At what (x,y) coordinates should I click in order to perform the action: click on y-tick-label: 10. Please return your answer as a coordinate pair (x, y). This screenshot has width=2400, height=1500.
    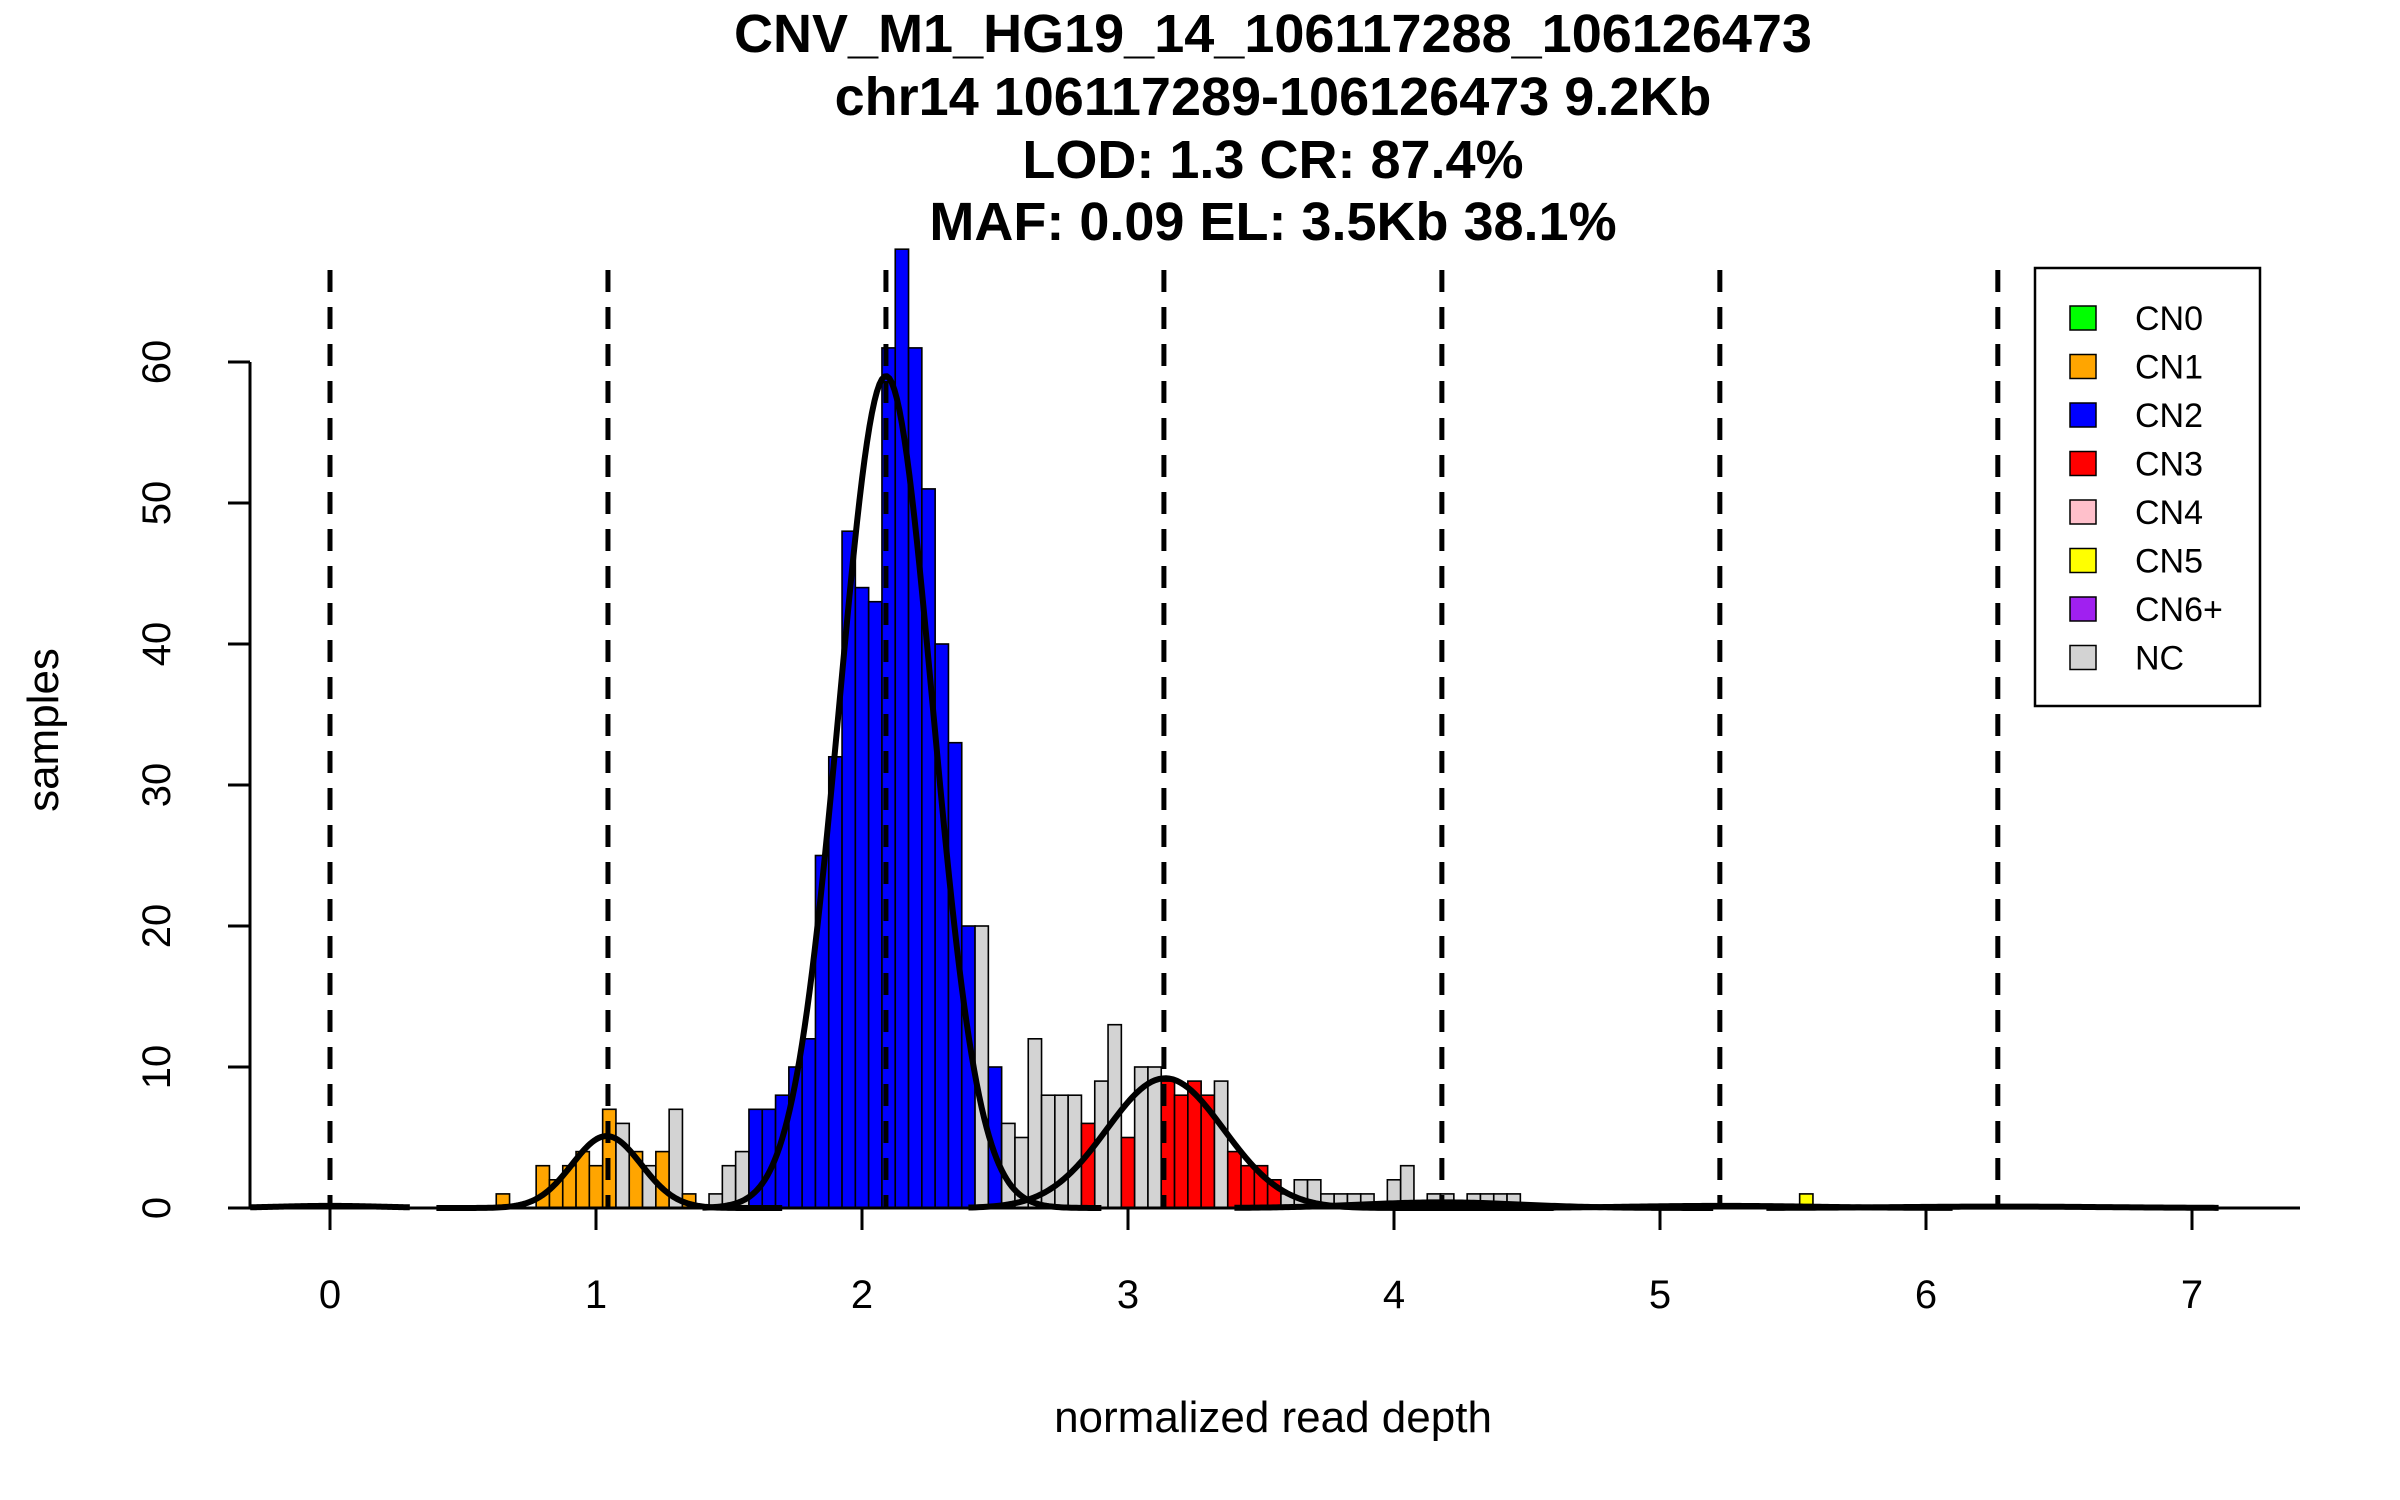
    Looking at the image, I should click on (157, 1067).